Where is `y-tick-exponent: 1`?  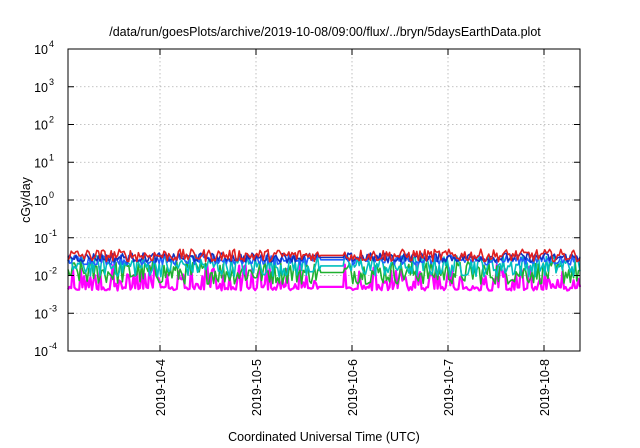 y-tick-exponent: 1 is located at coordinates (51, 157).